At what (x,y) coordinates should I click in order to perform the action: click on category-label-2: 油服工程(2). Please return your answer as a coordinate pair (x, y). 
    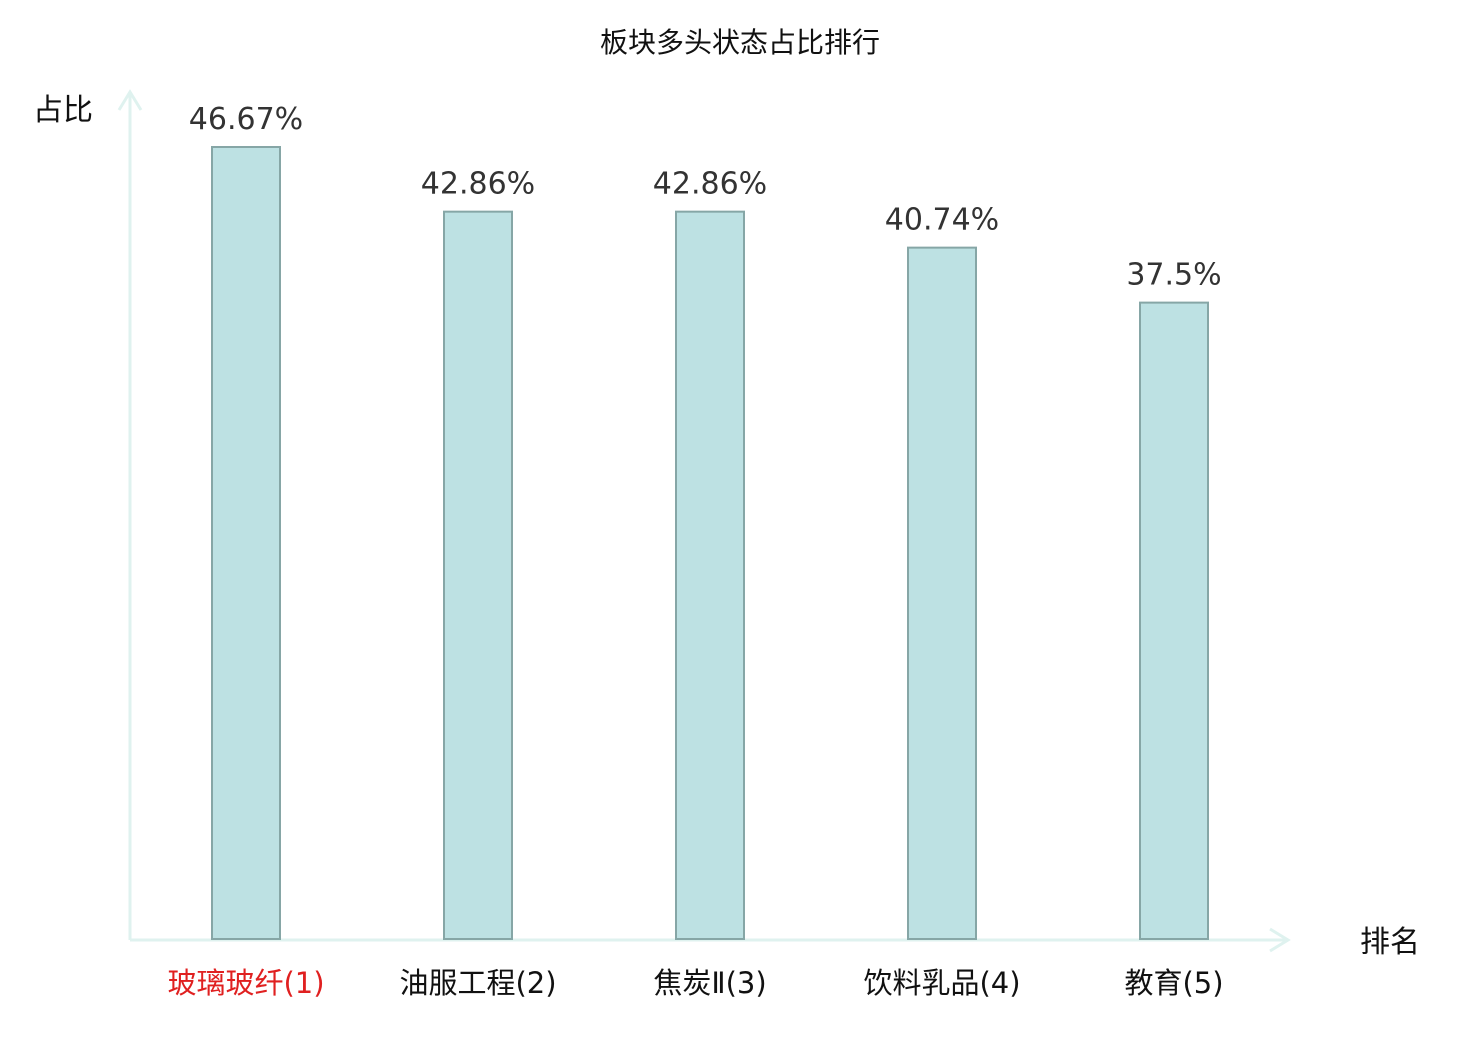
    Looking at the image, I should click on (477, 983).